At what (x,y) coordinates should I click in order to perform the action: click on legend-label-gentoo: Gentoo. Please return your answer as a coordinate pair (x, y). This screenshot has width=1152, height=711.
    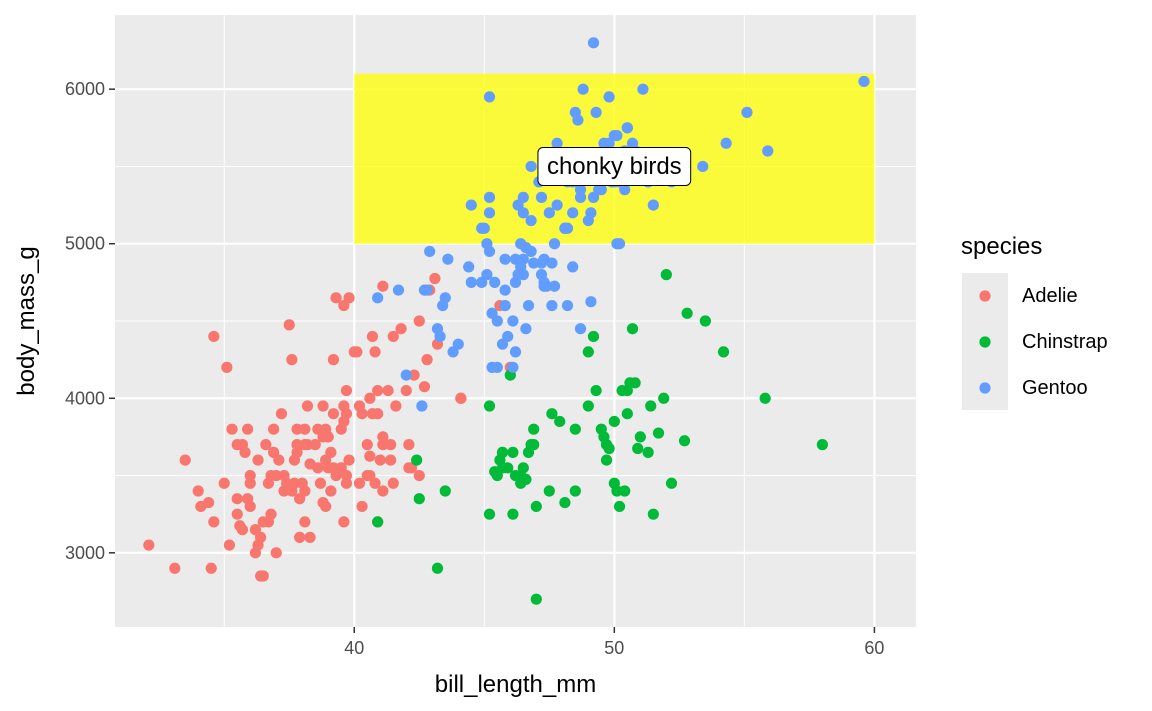
    Looking at the image, I should click on (1055, 388).